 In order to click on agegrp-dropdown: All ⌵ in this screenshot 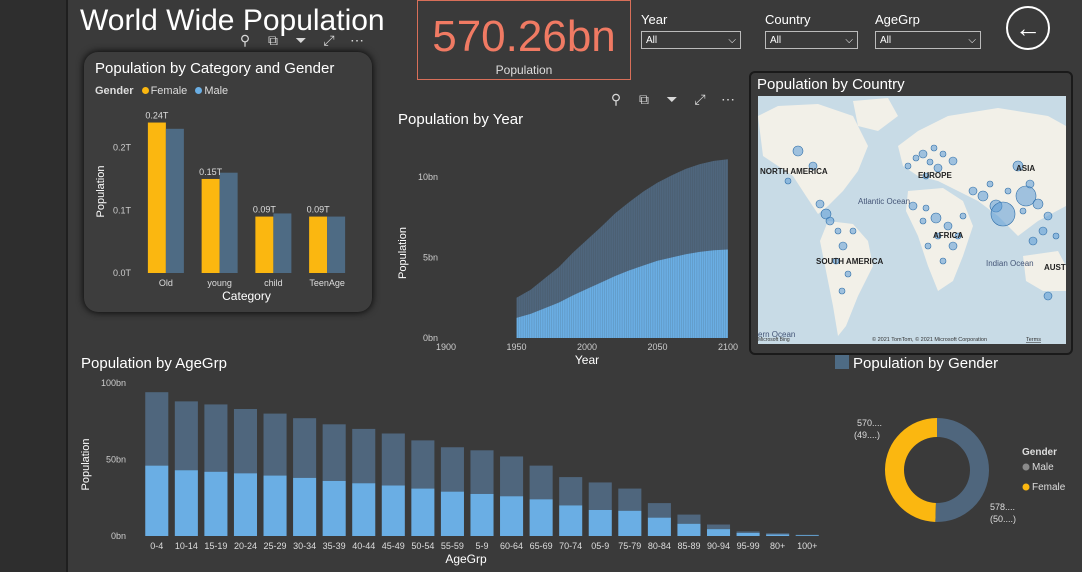, I will do `click(928, 40)`.